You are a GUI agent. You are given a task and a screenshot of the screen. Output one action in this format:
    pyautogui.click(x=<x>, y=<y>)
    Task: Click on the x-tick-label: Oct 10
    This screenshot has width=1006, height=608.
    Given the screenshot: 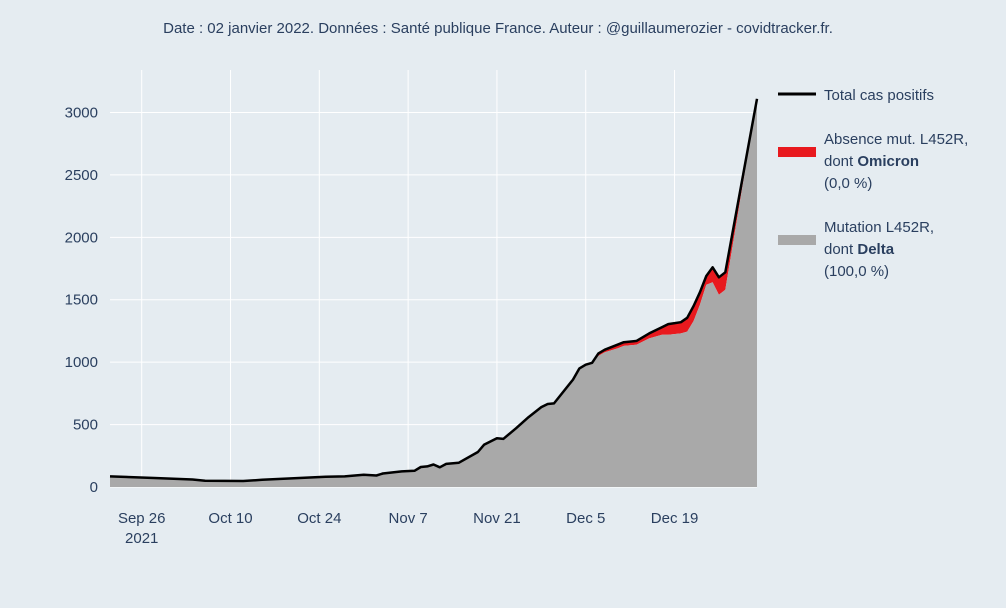 What is the action you would take?
    pyautogui.click(x=230, y=518)
    